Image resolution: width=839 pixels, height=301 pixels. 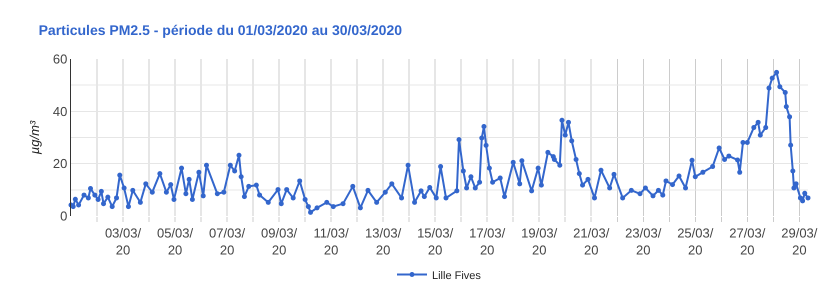 What do you see at coordinates (60, 111) in the screenshot?
I see `y-tick-label: 40` at bounding box center [60, 111].